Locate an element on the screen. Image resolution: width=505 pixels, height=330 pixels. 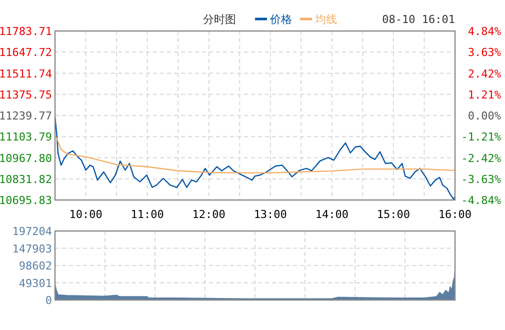
chart-title: 分时图 is located at coordinates (219, 19).